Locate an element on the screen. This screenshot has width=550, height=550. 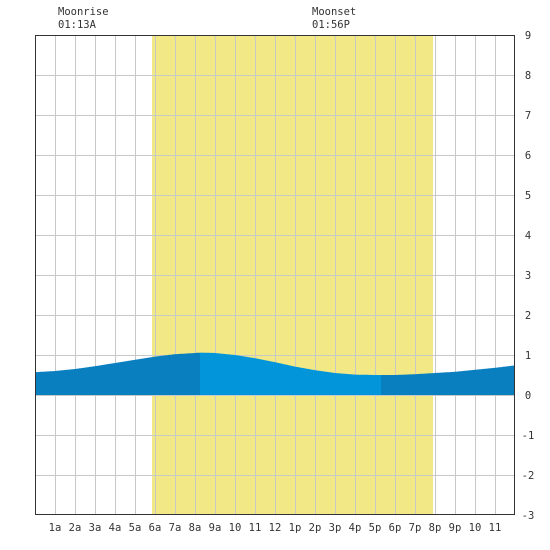
moonrise-title: Moonrise is located at coordinates (83, 12).